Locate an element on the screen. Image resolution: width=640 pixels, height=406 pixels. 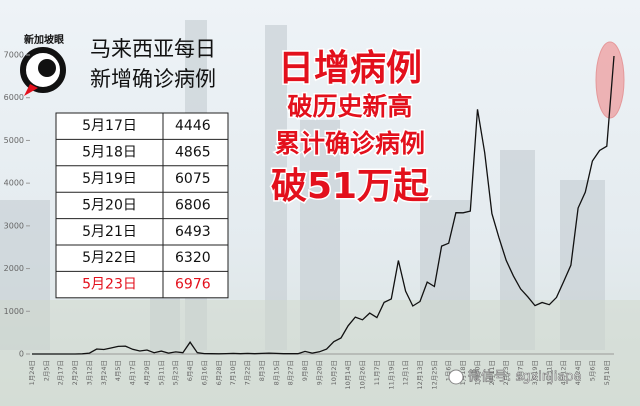
table-value: 6493 is located at coordinates (193, 232).